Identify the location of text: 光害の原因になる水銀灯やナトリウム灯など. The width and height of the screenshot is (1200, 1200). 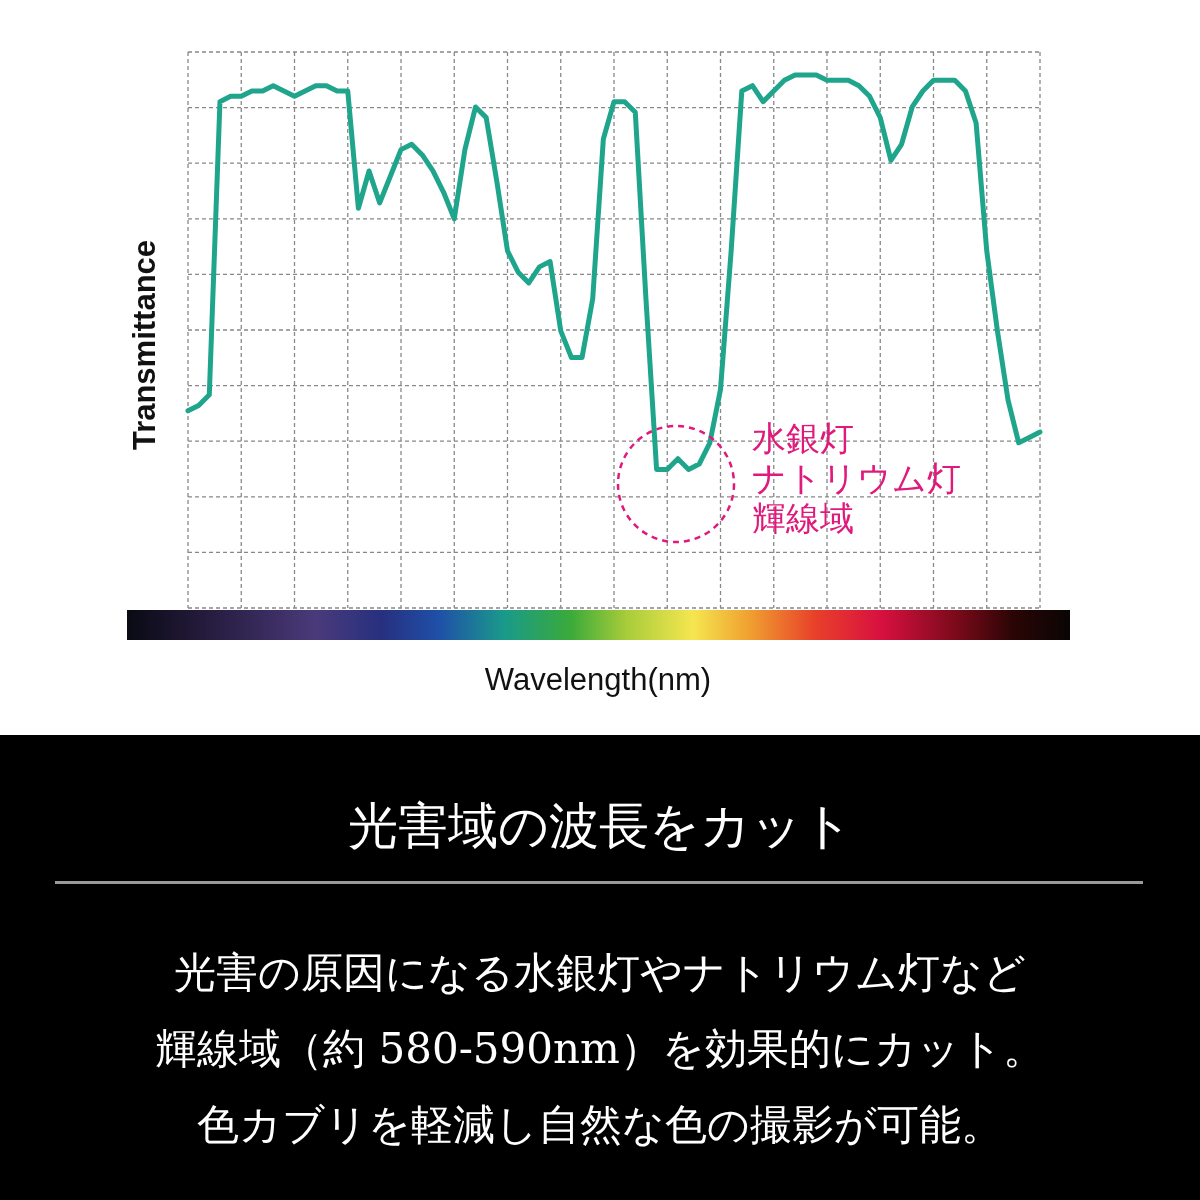
(600, 972).